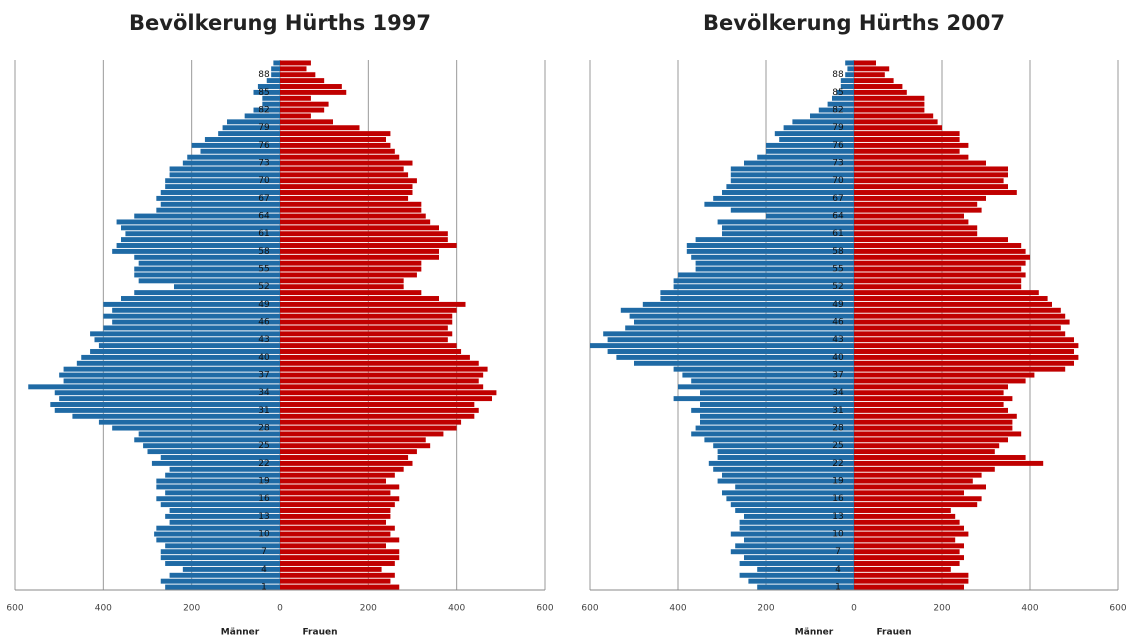 This screenshot has width=1132, height=641. What do you see at coordinates (893, 633) in the screenshot?
I see `legend-label: Frauen` at bounding box center [893, 633].